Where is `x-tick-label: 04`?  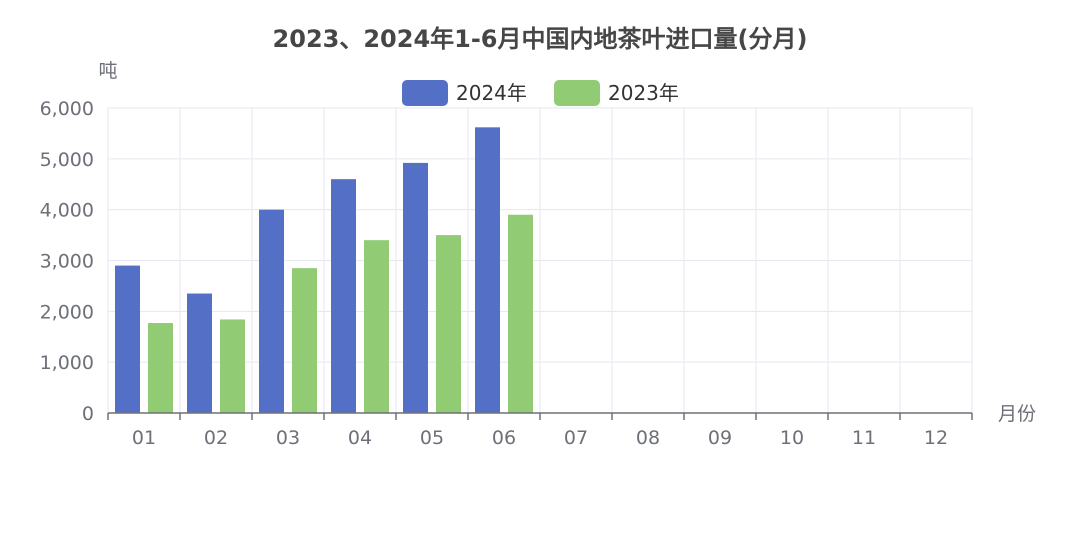 x-tick-label: 04 is located at coordinates (360, 438).